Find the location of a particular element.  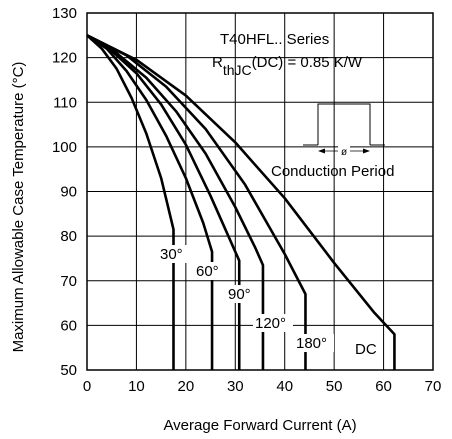

dimension-arrow-right is located at coordinates (366, 151).